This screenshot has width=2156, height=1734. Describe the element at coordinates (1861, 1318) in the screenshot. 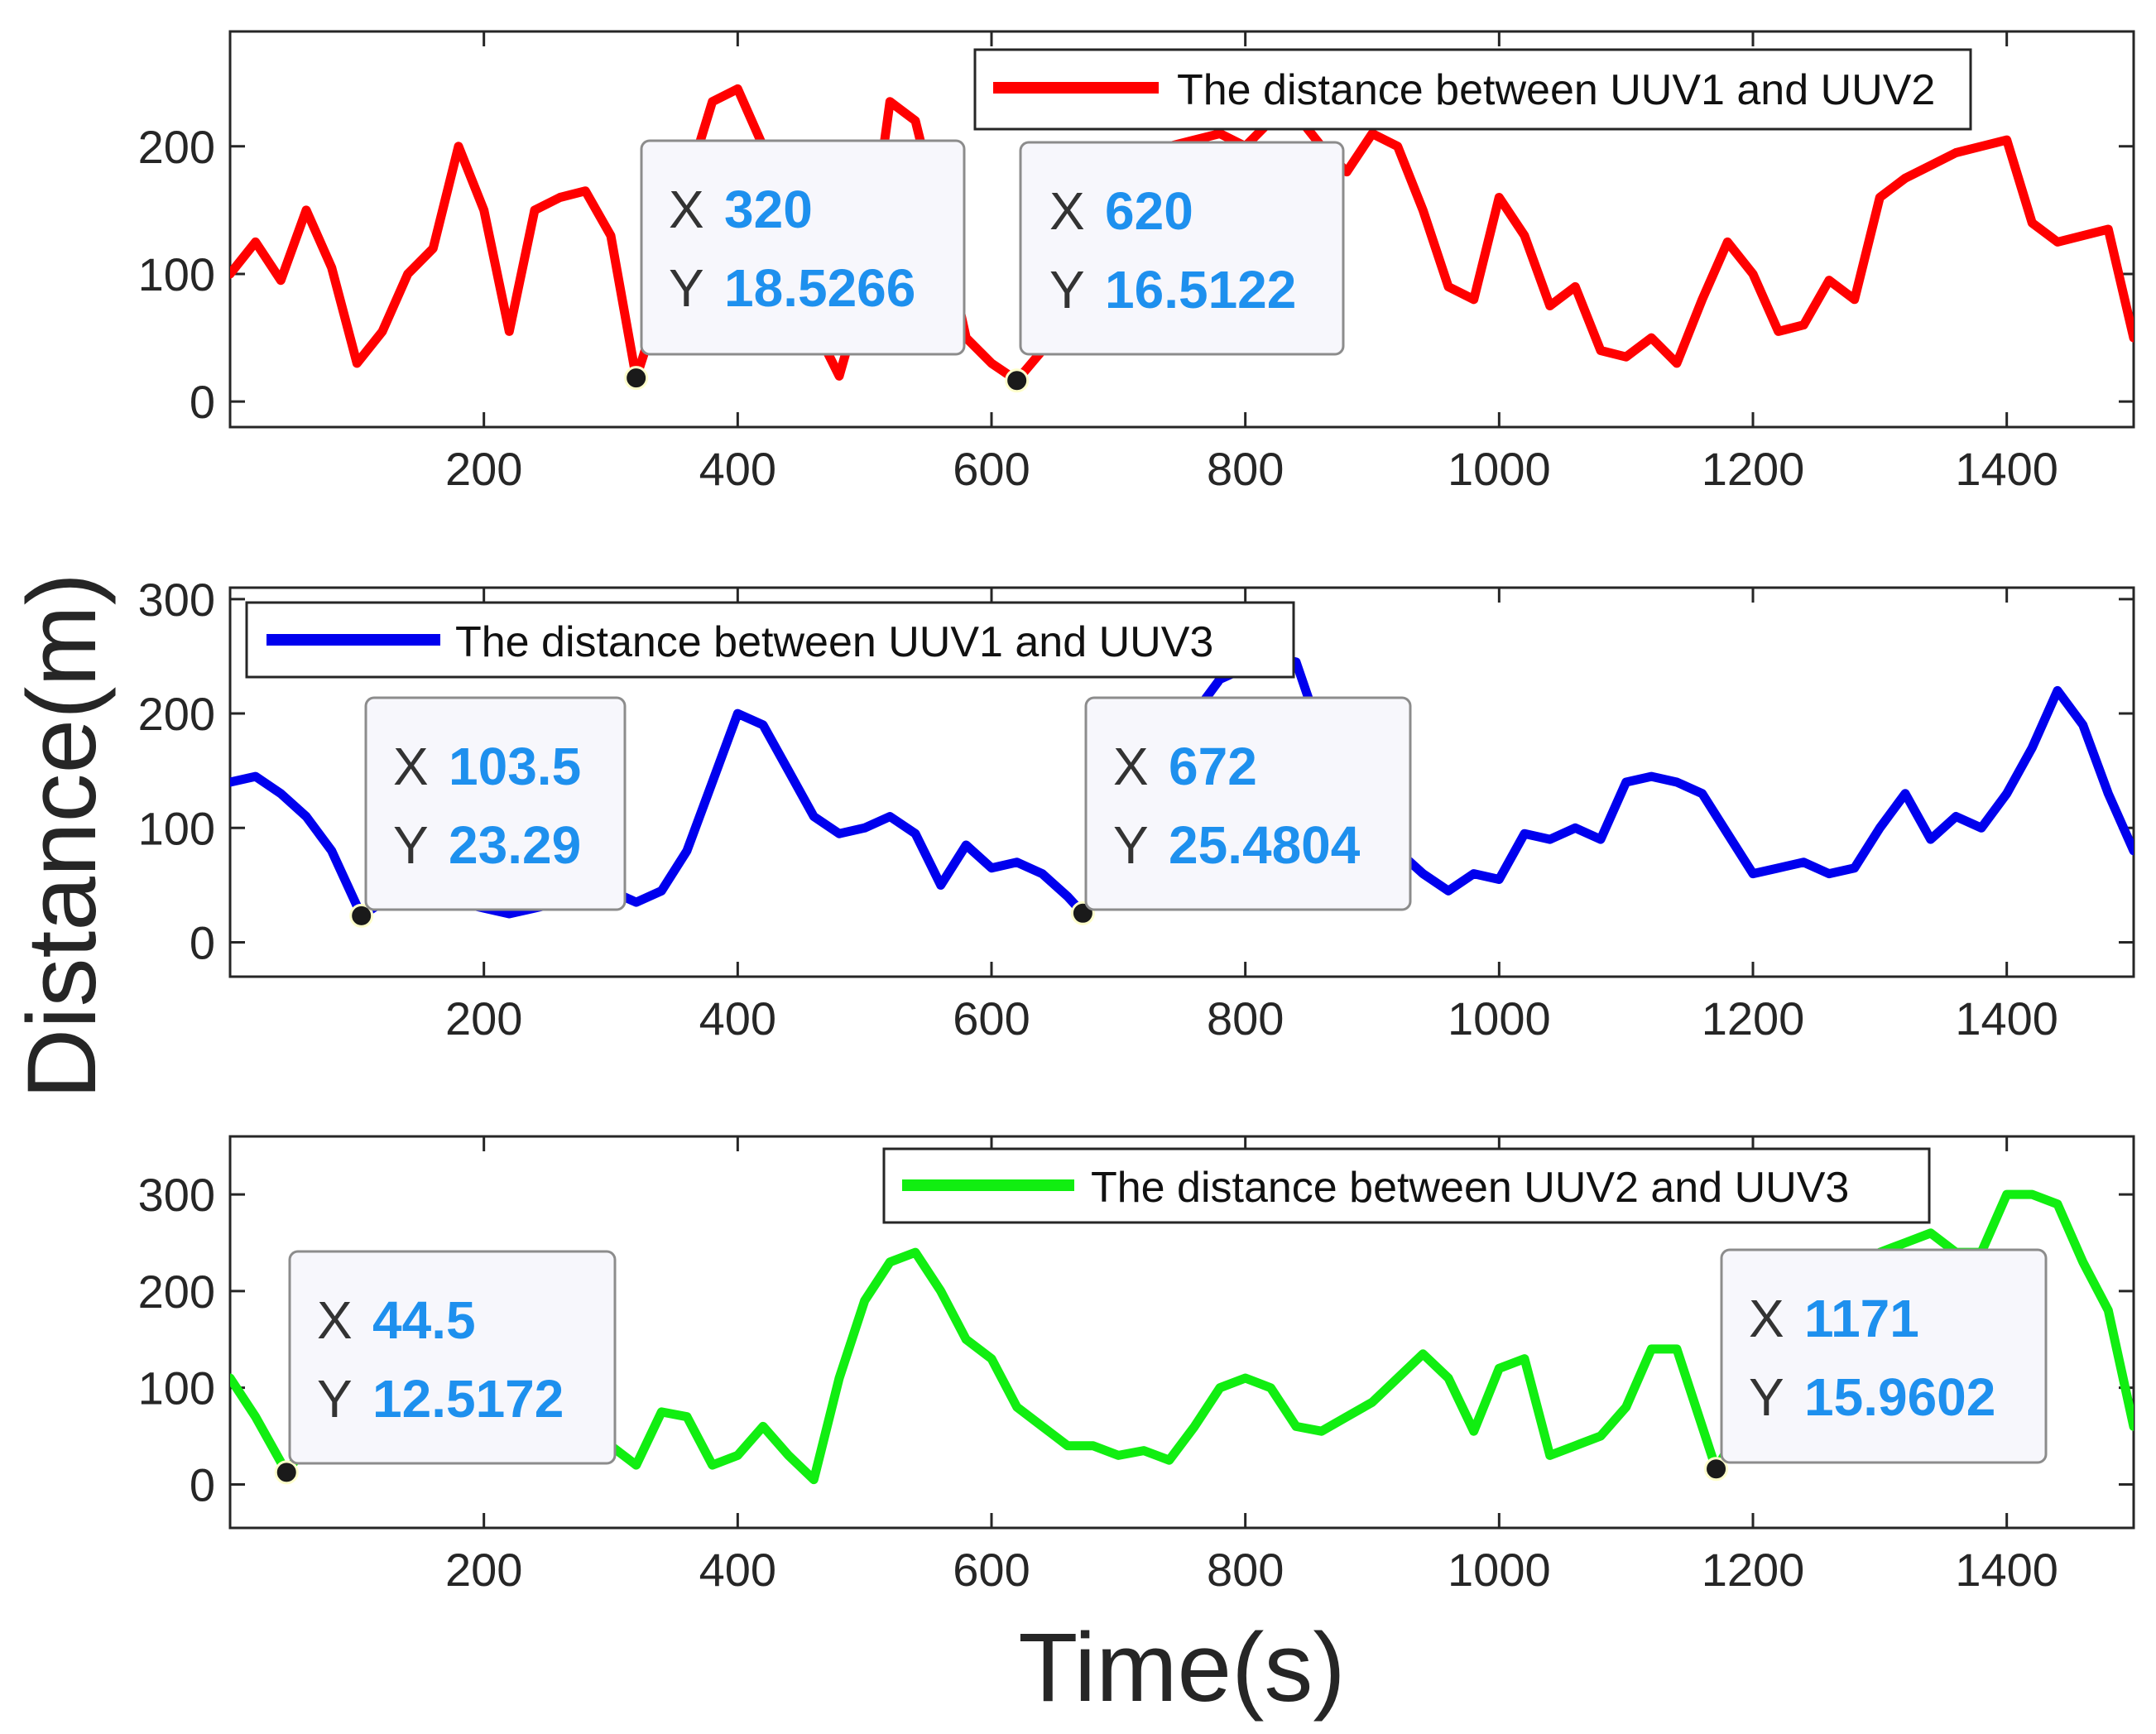

I see `datatip-x-value: 1171` at that location.